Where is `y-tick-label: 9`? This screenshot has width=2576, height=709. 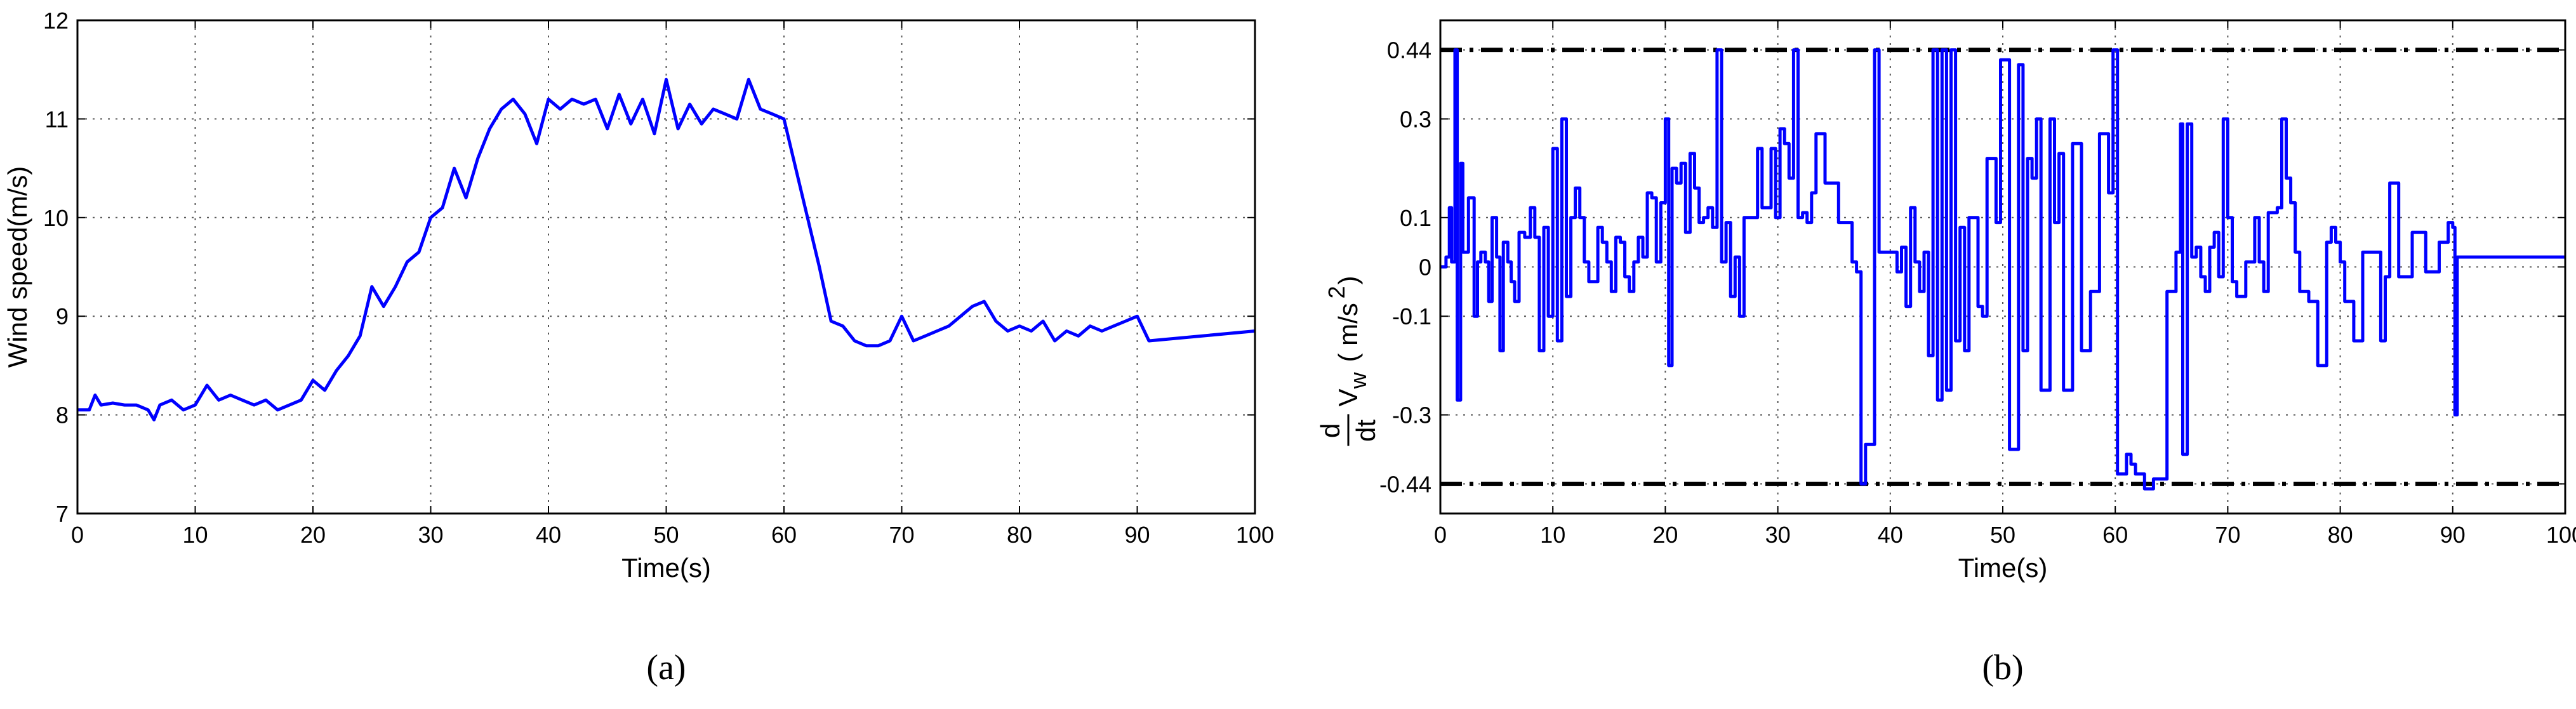 y-tick-label: 9 is located at coordinates (62, 316).